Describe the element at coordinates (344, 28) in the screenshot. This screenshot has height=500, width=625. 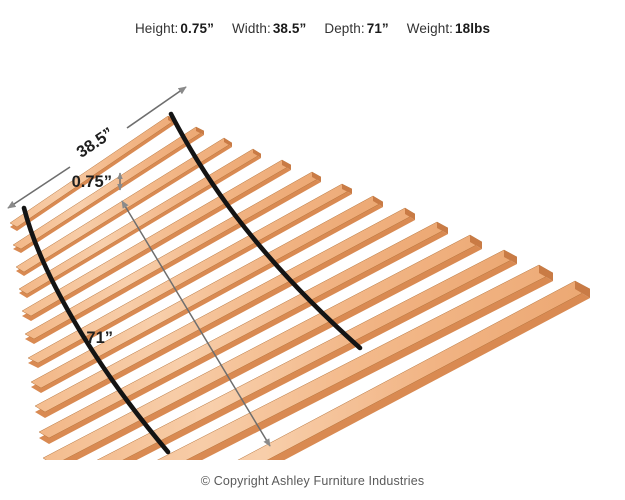
I see `spec-label-depth: Depth:` at that location.